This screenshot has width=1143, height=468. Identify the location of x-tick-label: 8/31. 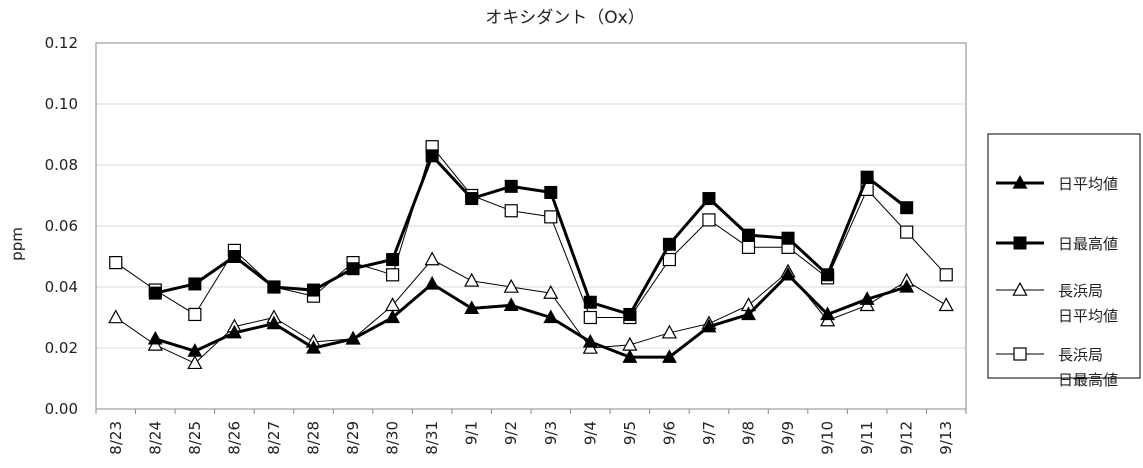
(432, 438).